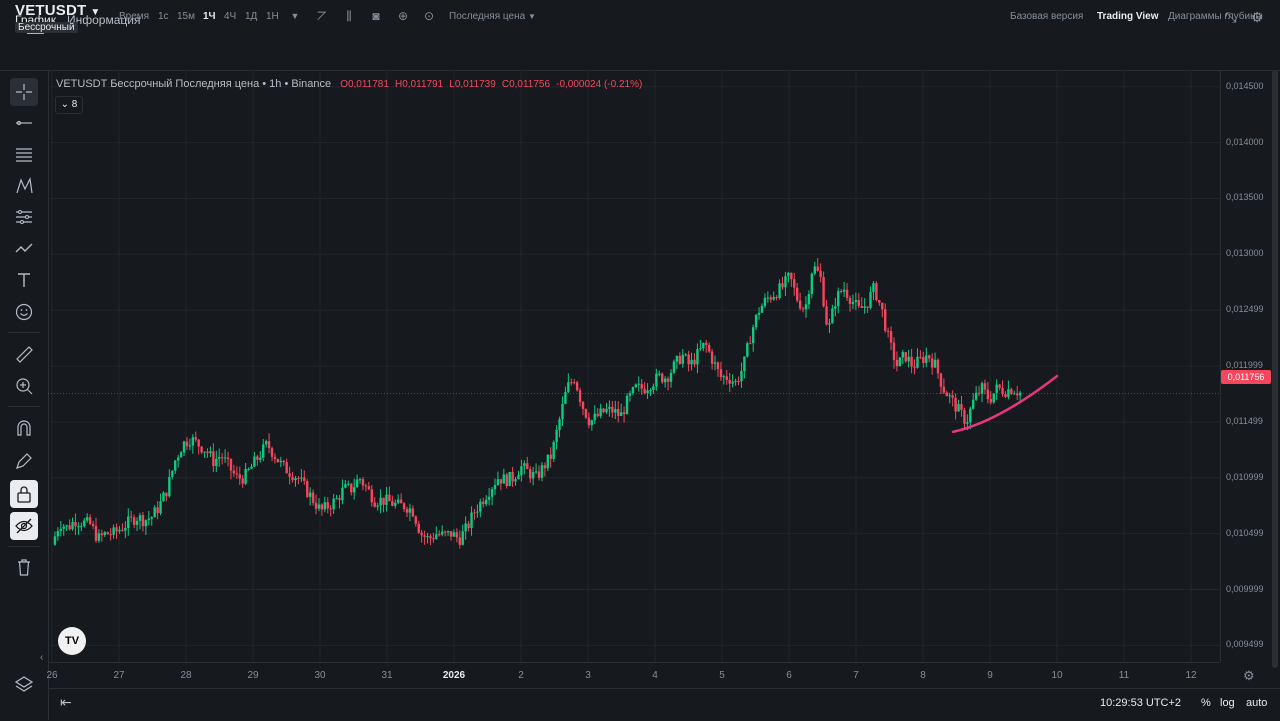  Describe the element at coordinates (24, 312) in the screenshot. I see `emoji-tool` at that location.